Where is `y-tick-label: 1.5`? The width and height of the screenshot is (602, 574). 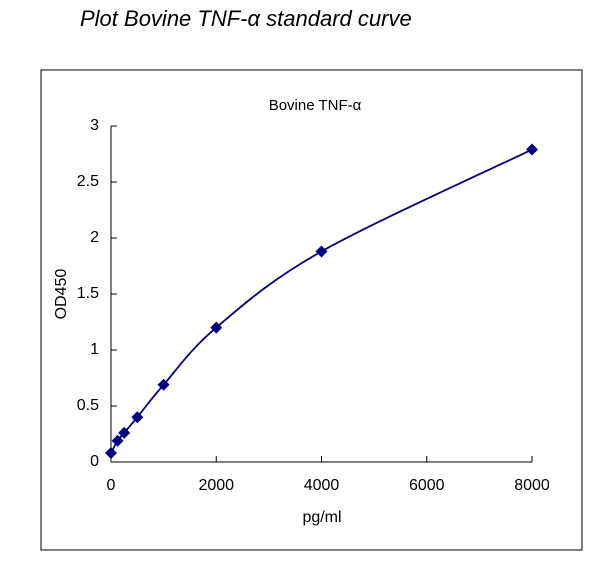 y-tick-label: 1.5 is located at coordinates (88, 293).